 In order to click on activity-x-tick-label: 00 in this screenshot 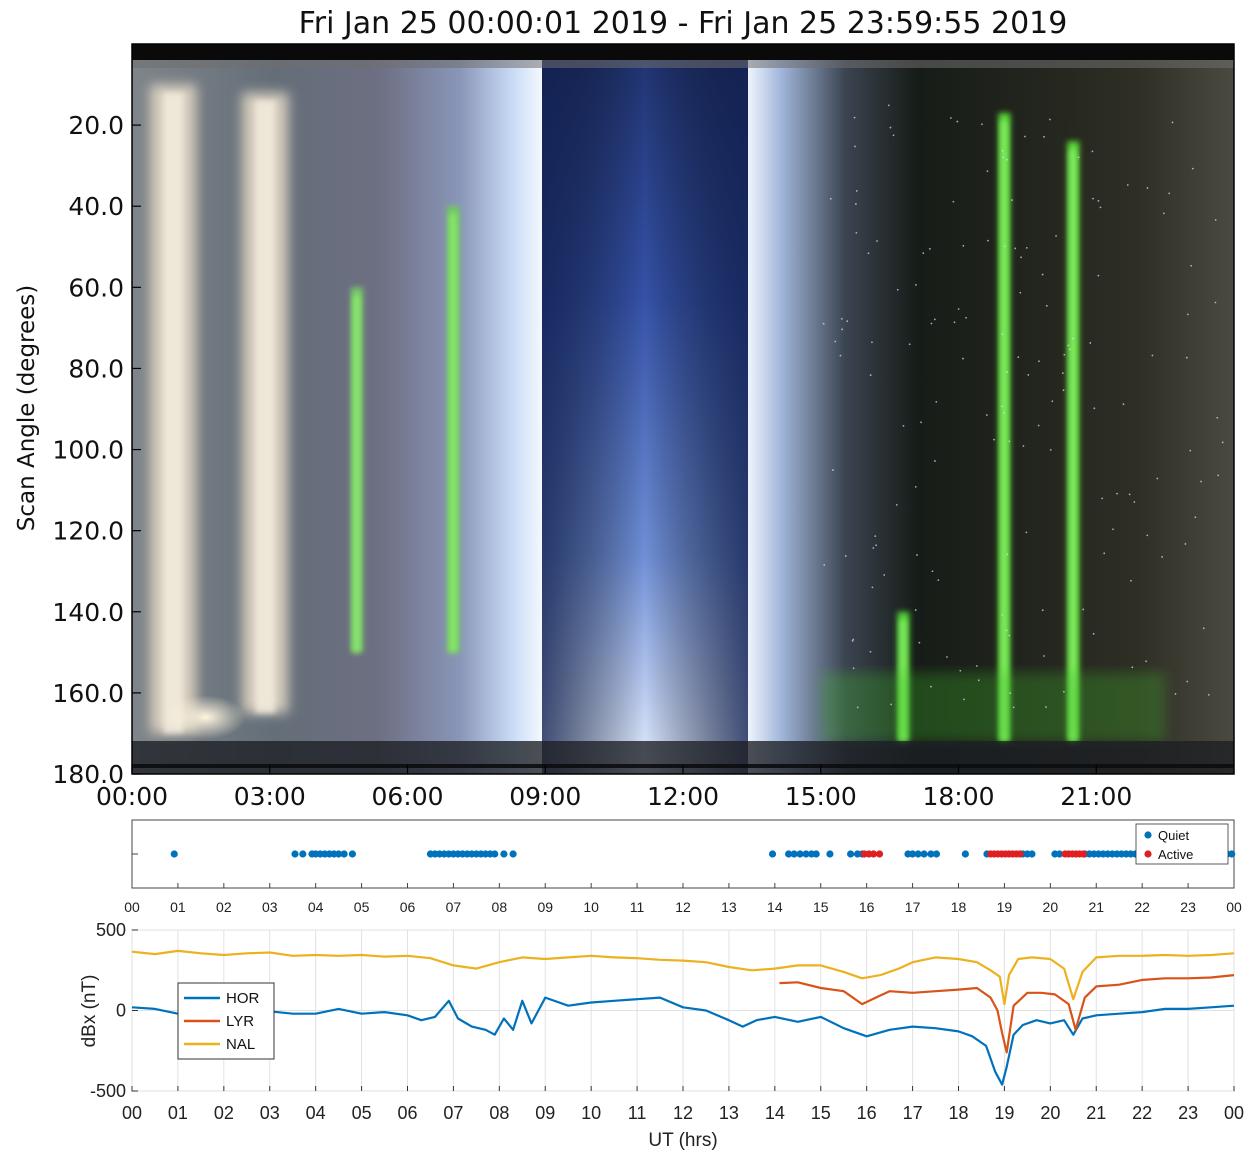, I will do `click(1234, 907)`.